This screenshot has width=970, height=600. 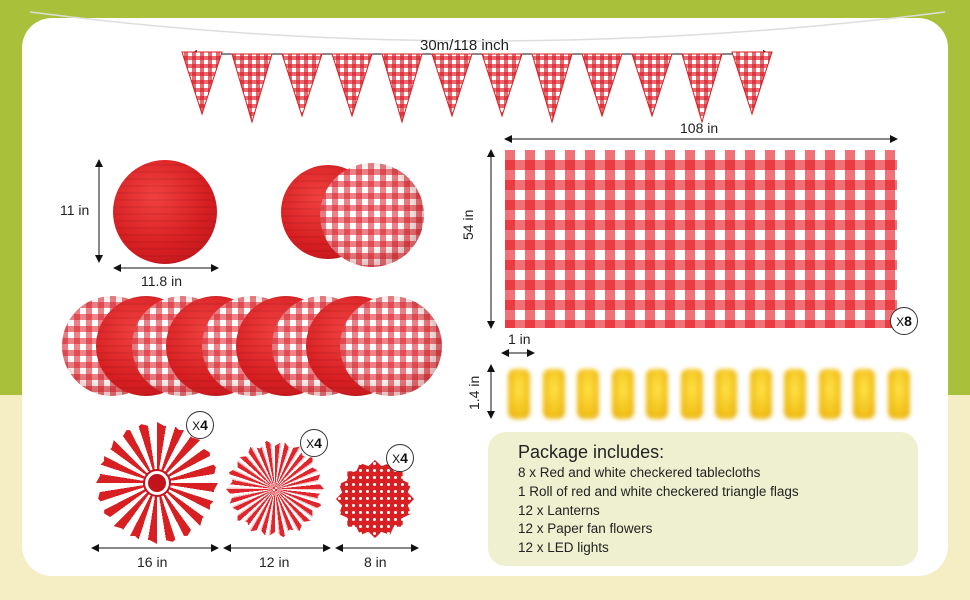 I want to click on fan-hub, so click(x=157, y=483).